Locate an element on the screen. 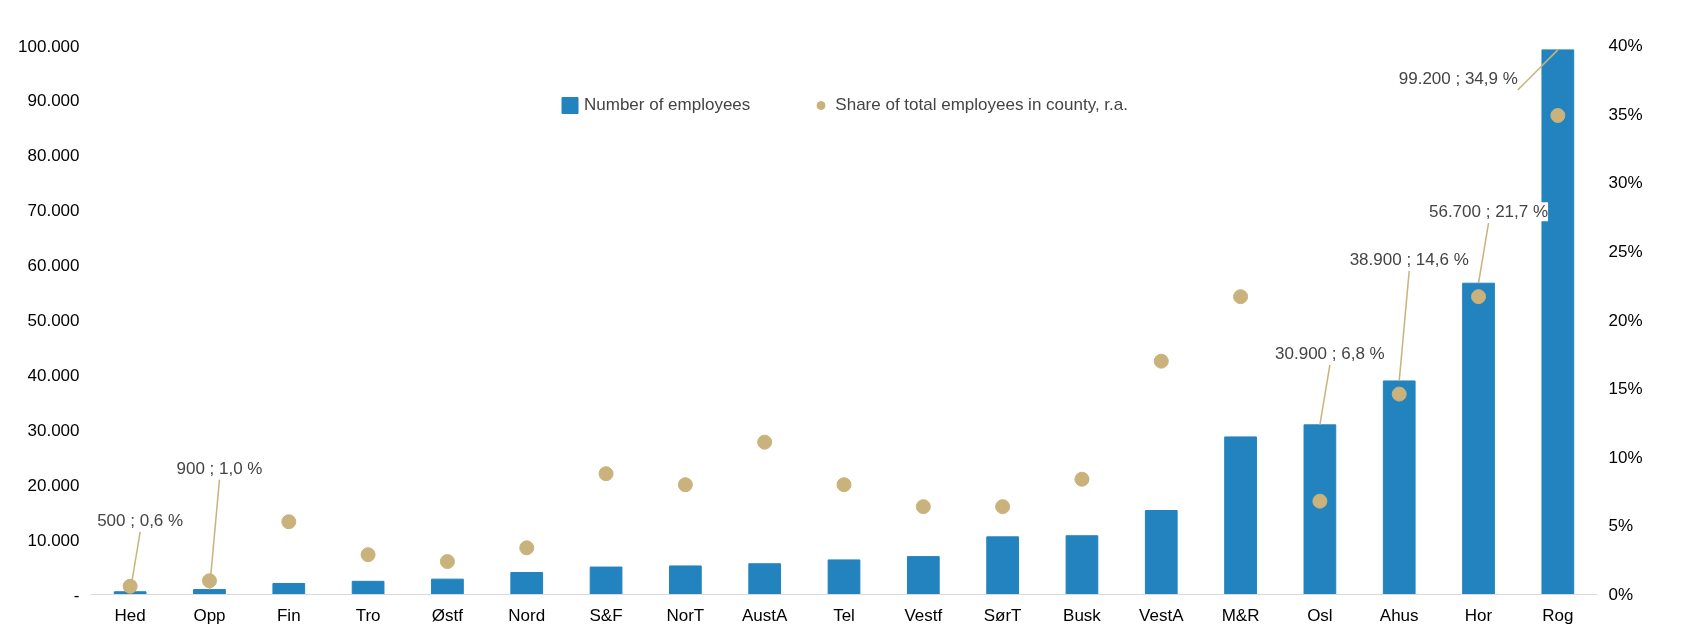  y2-tick-label: 30% is located at coordinates (1625, 183).